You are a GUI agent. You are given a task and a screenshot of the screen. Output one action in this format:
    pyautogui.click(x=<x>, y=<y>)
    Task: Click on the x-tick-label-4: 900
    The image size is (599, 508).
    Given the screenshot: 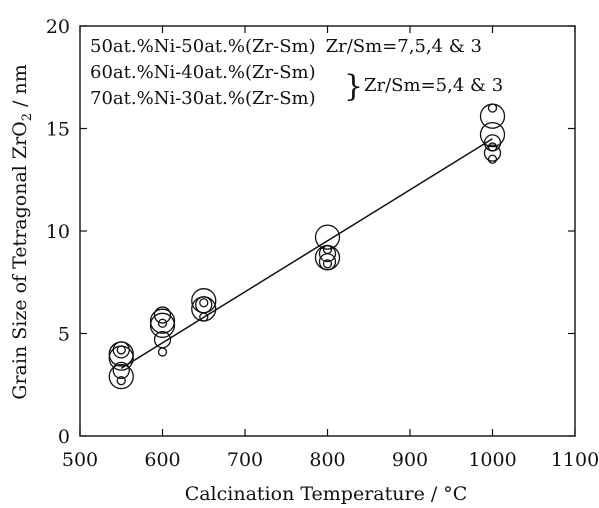 What is the action you would take?
    pyautogui.click(x=410, y=460)
    